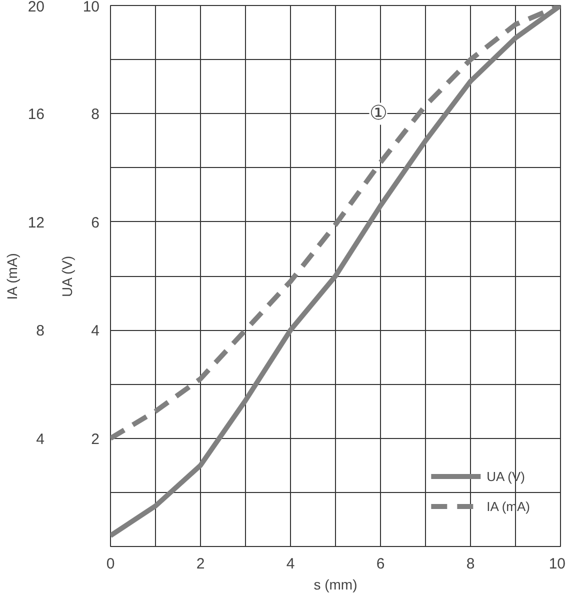 The height and width of the screenshot is (600, 571). Describe the element at coordinates (378, 113) in the screenshot. I see `annotation: ①` at that location.